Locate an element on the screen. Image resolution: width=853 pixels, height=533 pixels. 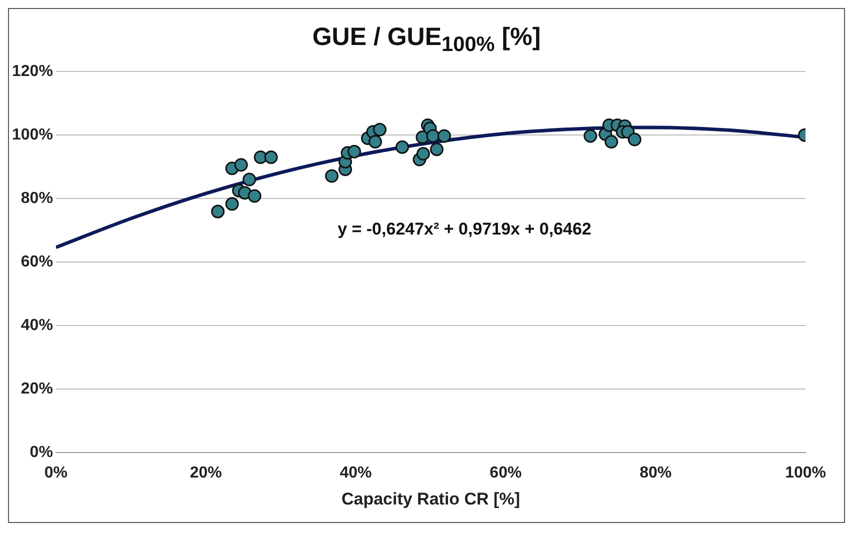
y-tick-label: 20% is located at coordinates (36, 389).